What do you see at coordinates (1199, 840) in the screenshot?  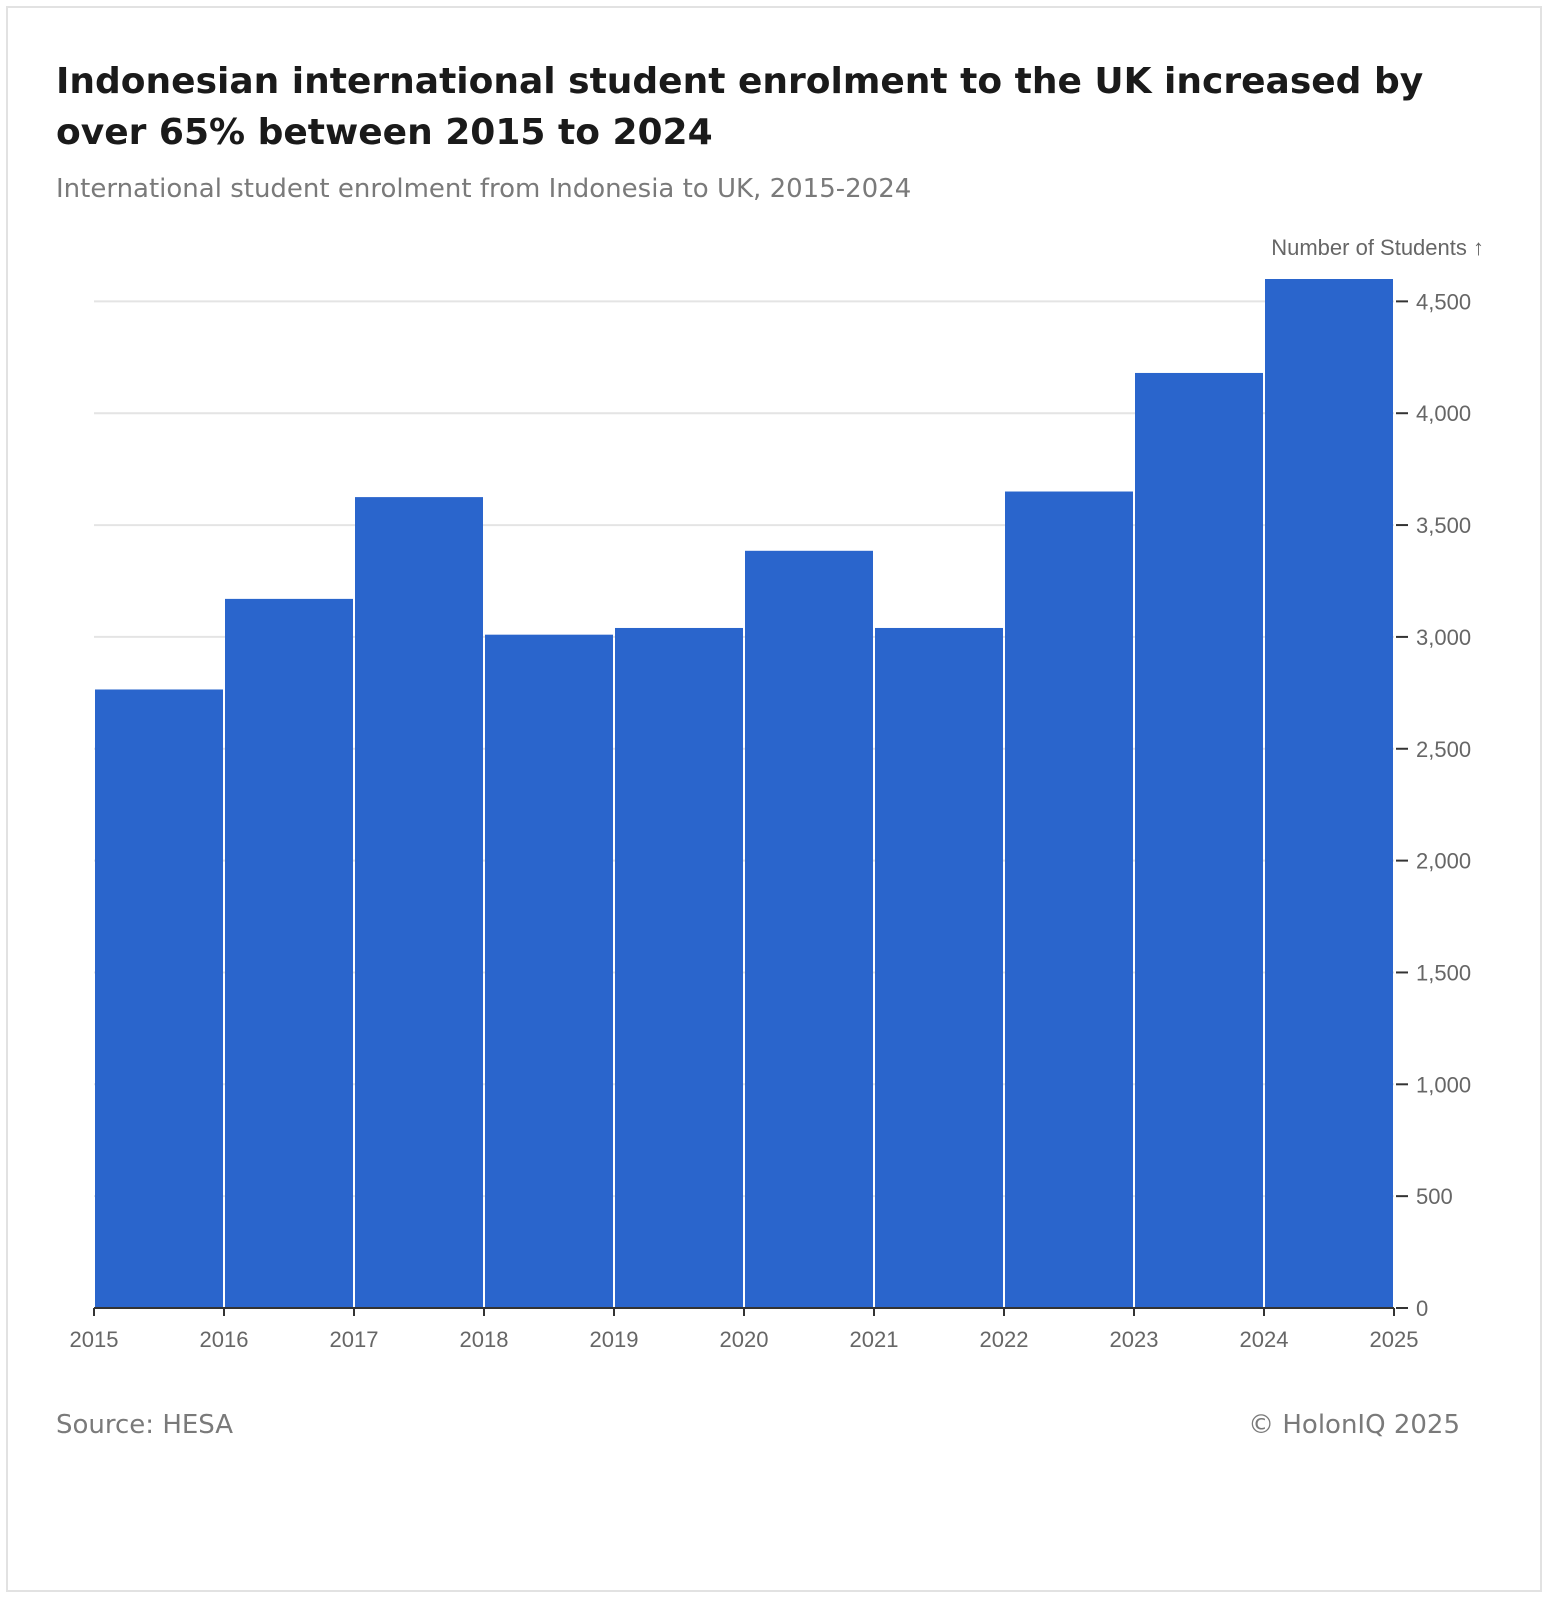 I see `bar-2023` at bounding box center [1199, 840].